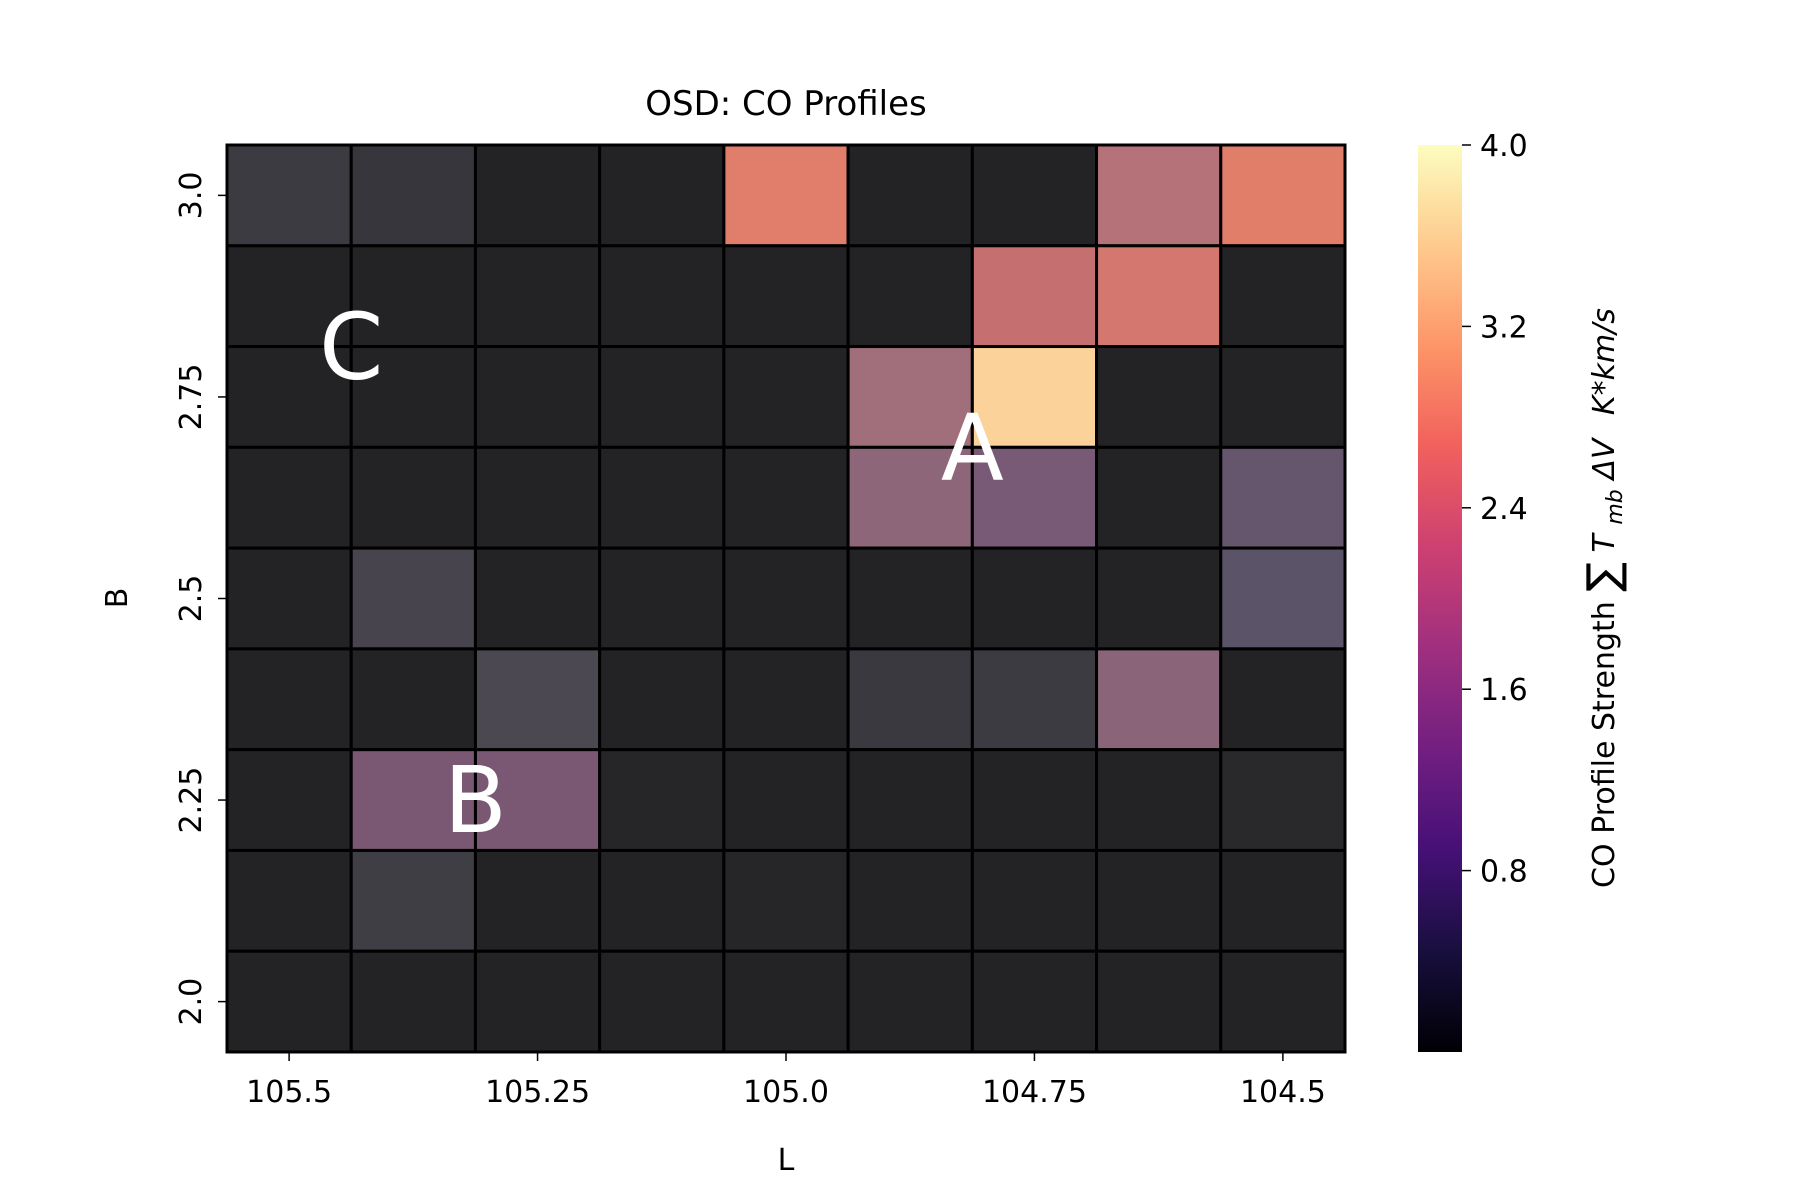 The height and width of the screenshot is (1200, 1800). What do you see at coordinates (910, 195) in the screenshot?
I see `heatmap-cell-r0-c5` at bounding box center [910, 195].